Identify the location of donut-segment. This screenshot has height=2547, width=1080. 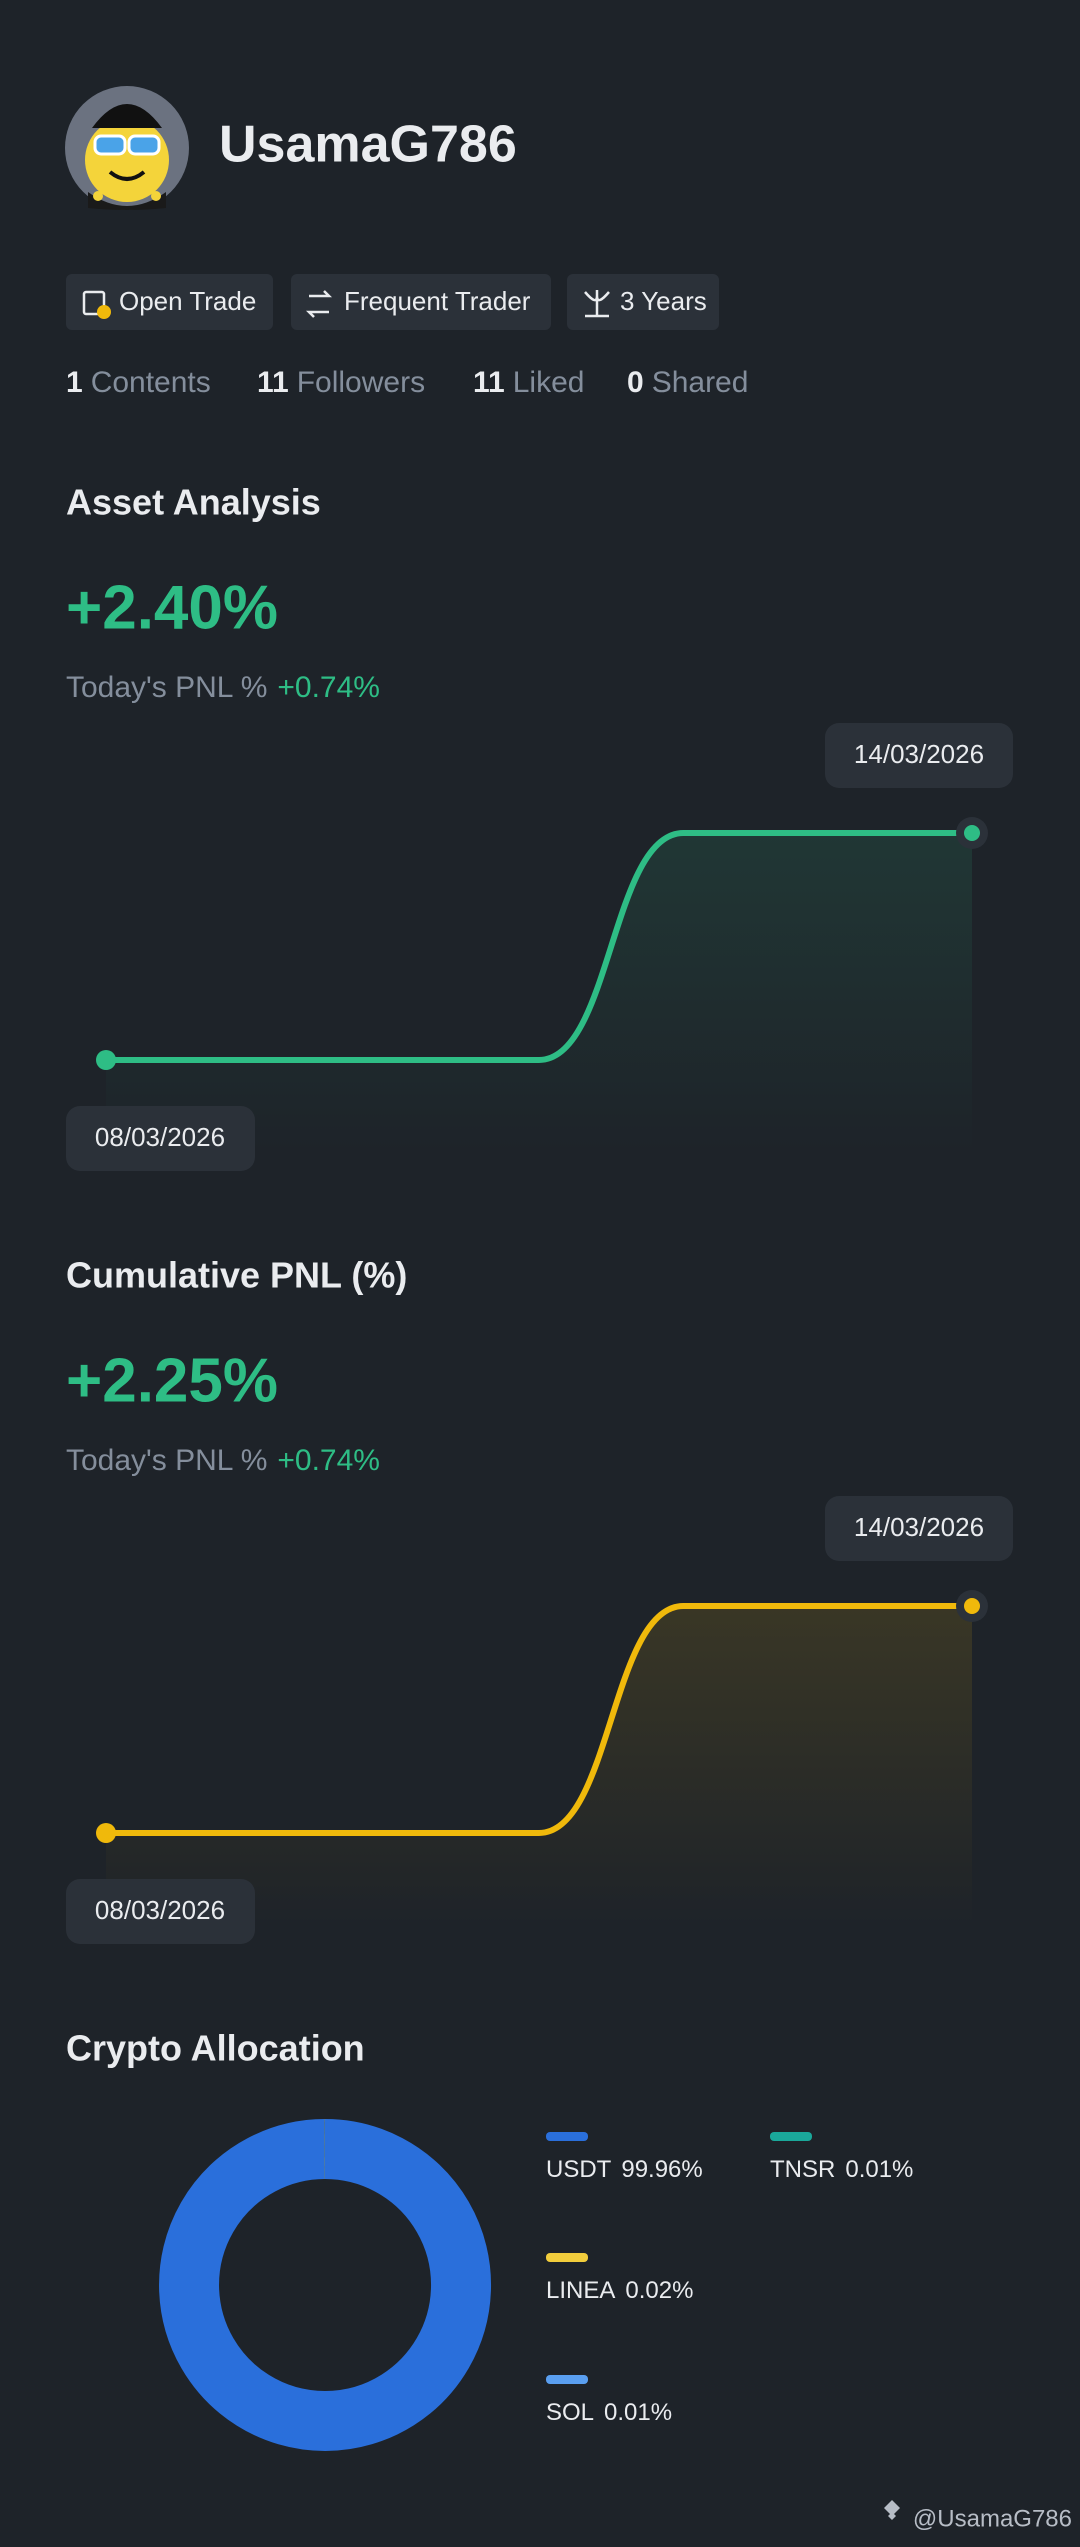
(324, 2285).